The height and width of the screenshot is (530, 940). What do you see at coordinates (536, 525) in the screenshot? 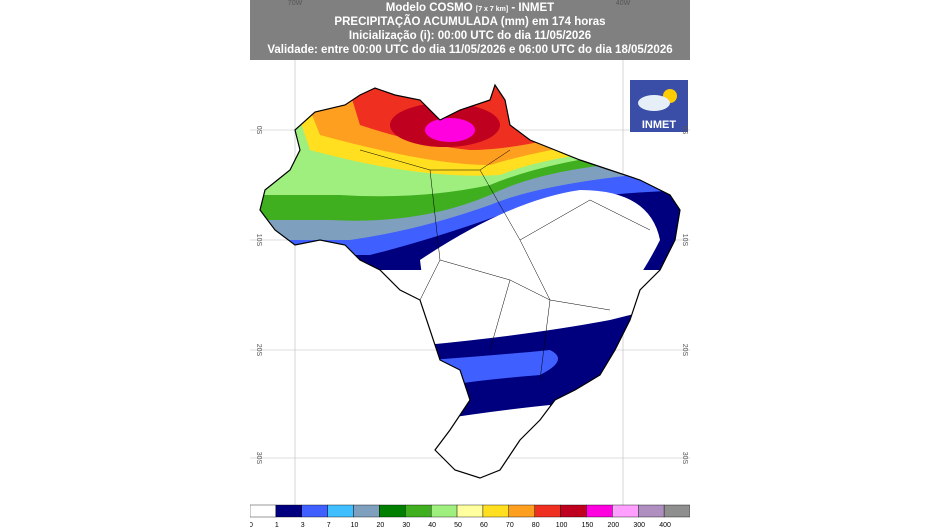
I see `legend-label: 80` at bounding box center [536, 525].